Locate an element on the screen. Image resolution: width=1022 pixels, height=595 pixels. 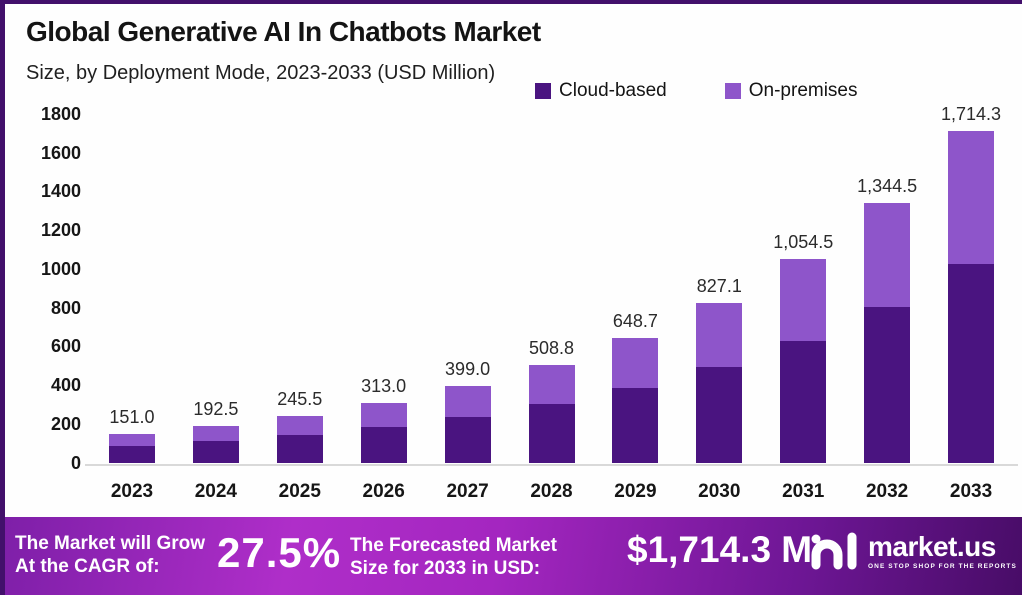
page-title: Global Generative AI In Chatbots Market is located at coordinates (283, 31).